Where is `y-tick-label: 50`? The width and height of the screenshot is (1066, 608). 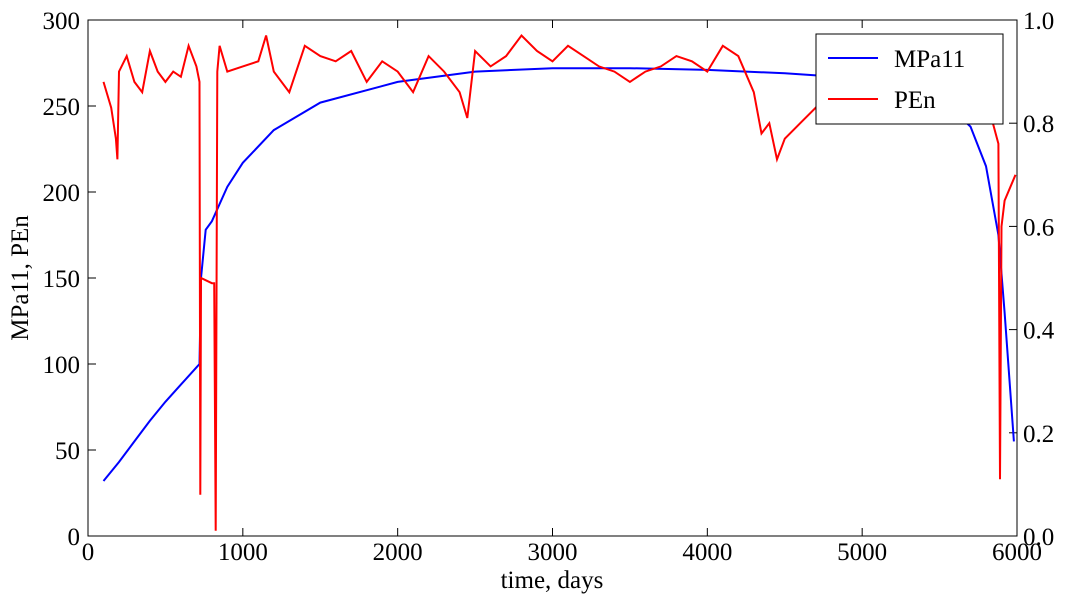 y-tick-label: 50 is located at coordinates (67, 451).